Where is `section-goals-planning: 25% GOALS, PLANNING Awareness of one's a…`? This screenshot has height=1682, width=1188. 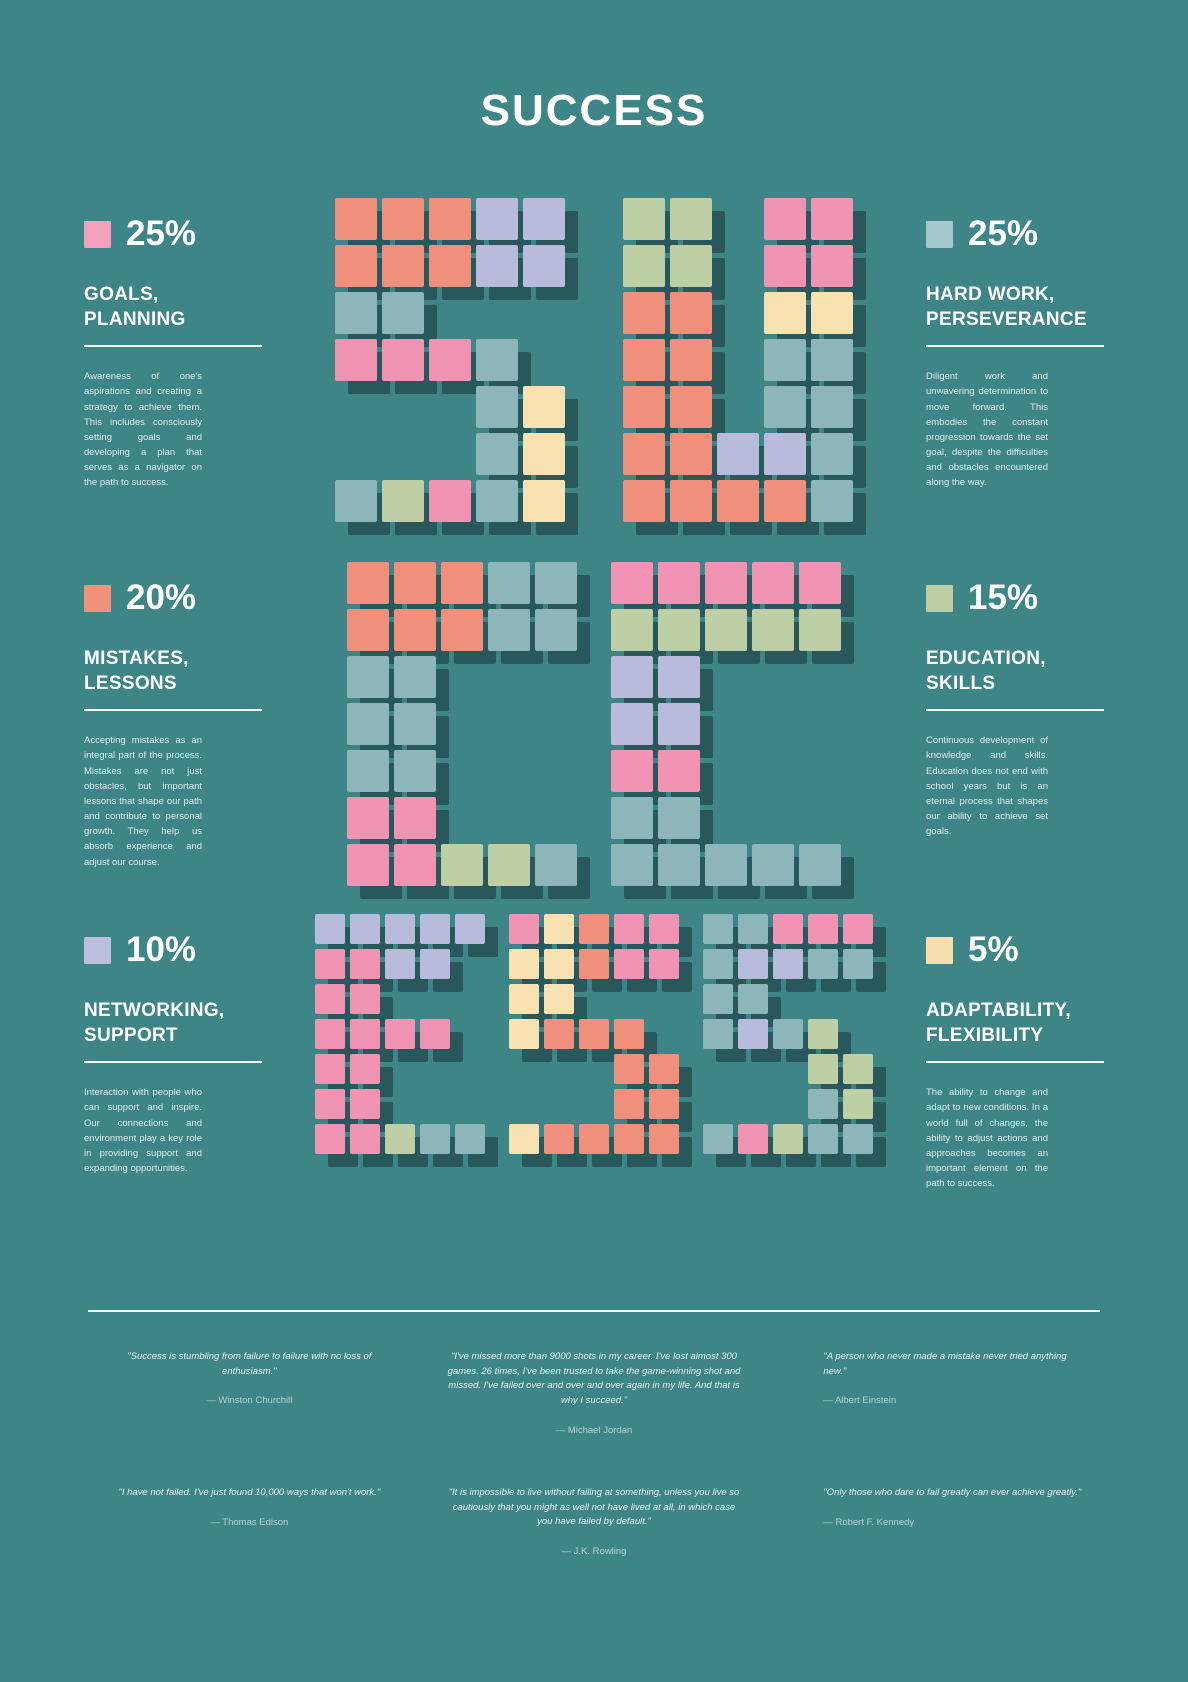 section-goals-planning: 25% GOALS, PLANNING Awareness of one's a… is located at coordinates (173, 344).